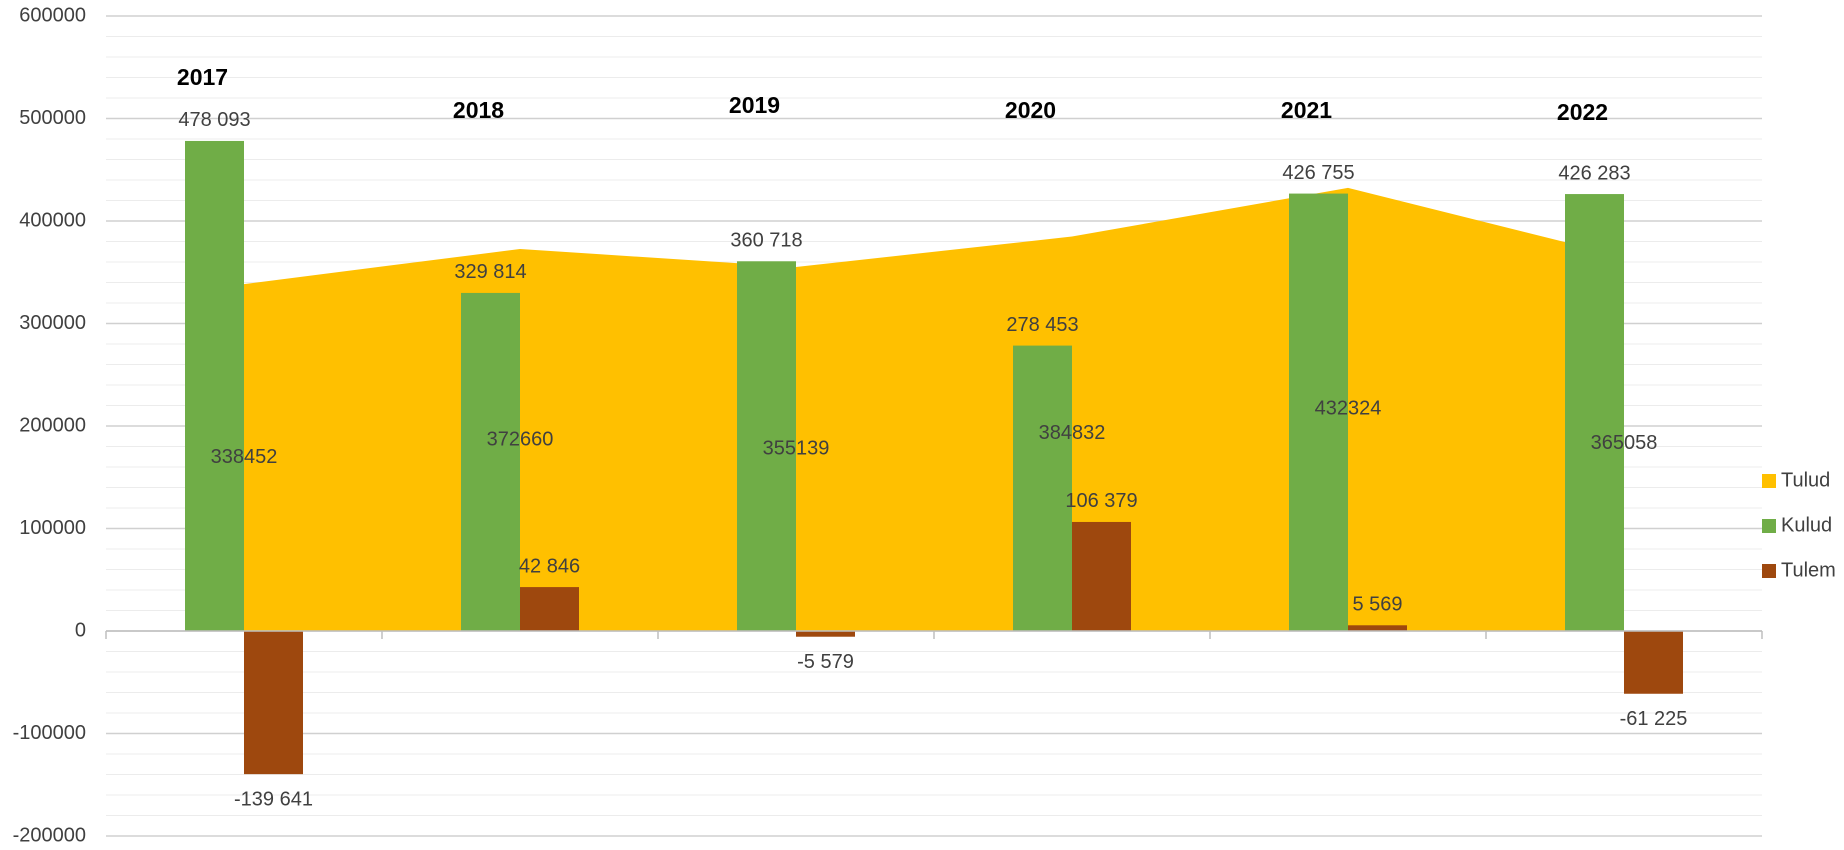 This screenshot has width=1844, height=850. What do you see at coordinates (549, 566) in the screenshot?
I see `data-label: 42 846` at bounding box center [549, 566].